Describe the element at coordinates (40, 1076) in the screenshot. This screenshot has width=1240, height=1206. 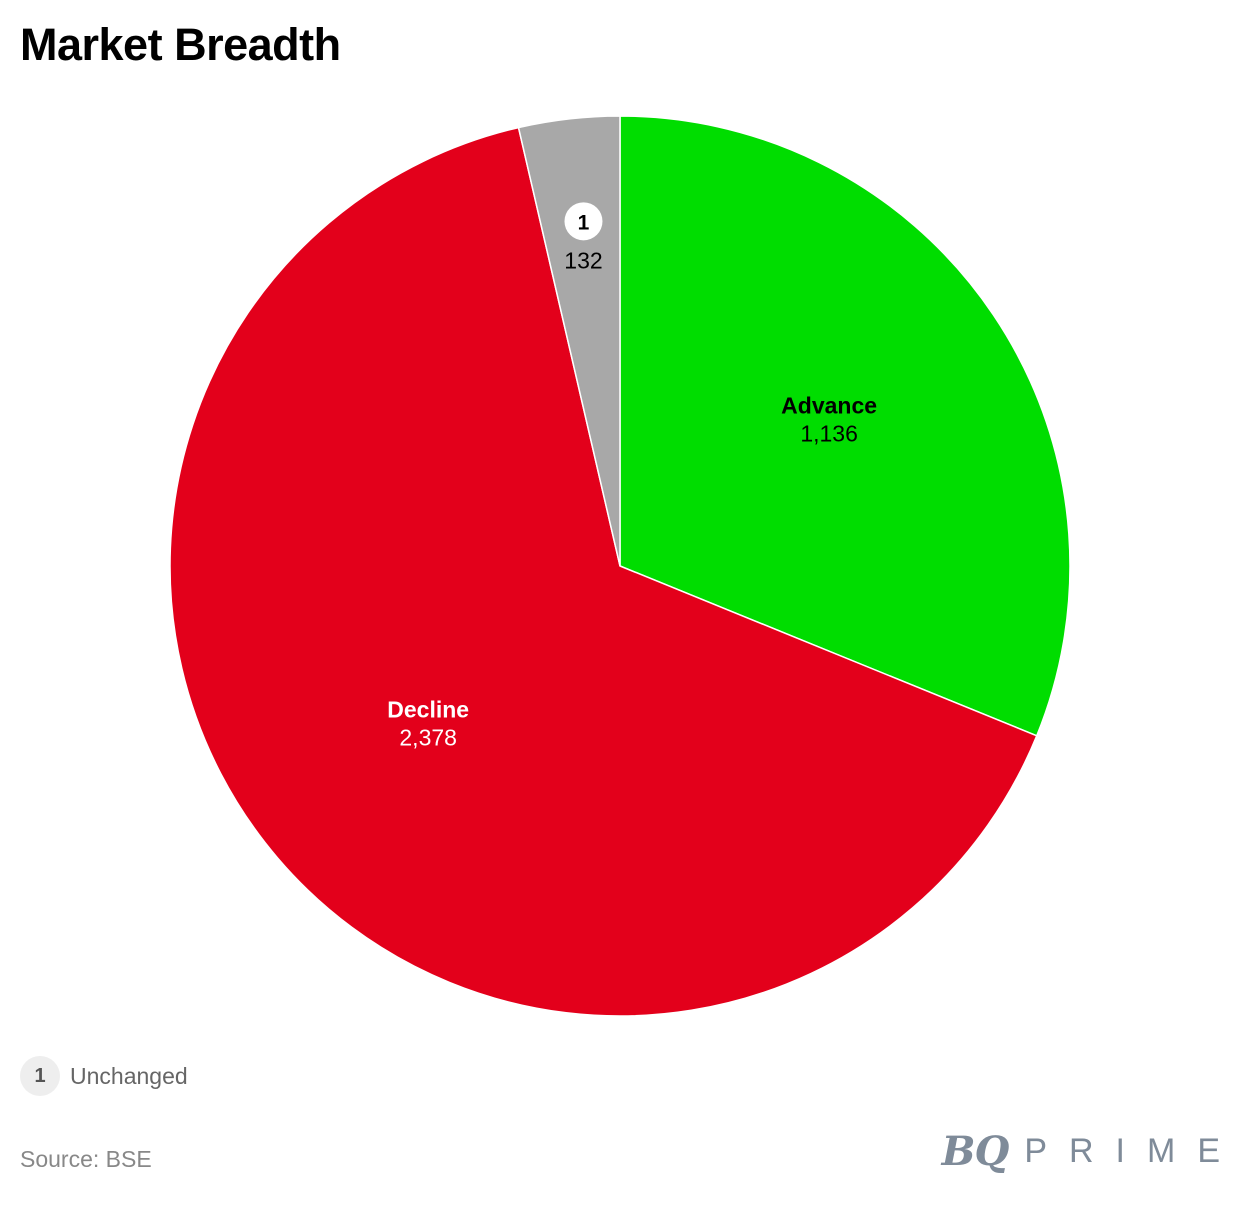
I see `legend-marker: 1` at that location.